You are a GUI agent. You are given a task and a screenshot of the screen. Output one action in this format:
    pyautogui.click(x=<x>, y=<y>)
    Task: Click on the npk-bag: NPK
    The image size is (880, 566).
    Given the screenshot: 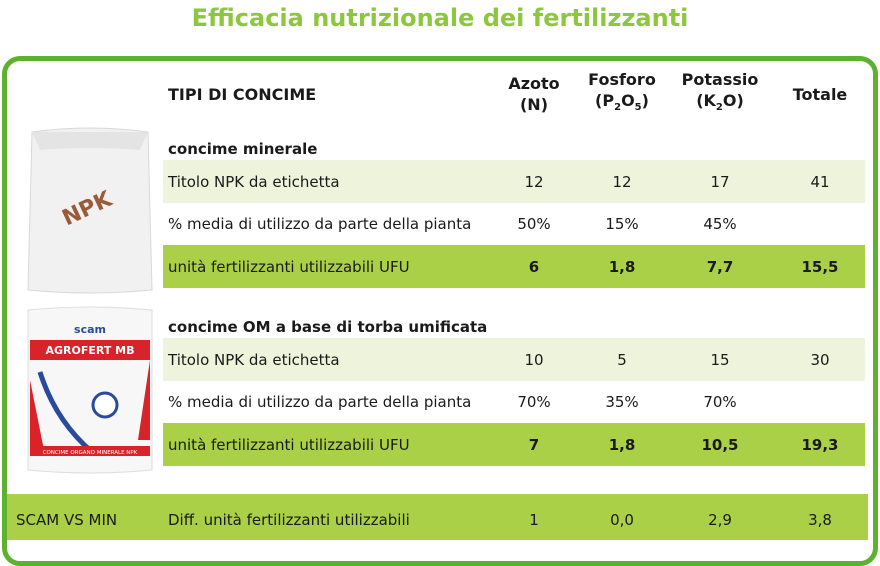 What is the action you would take?
    pyautogui.click(x=90, y=210)
    